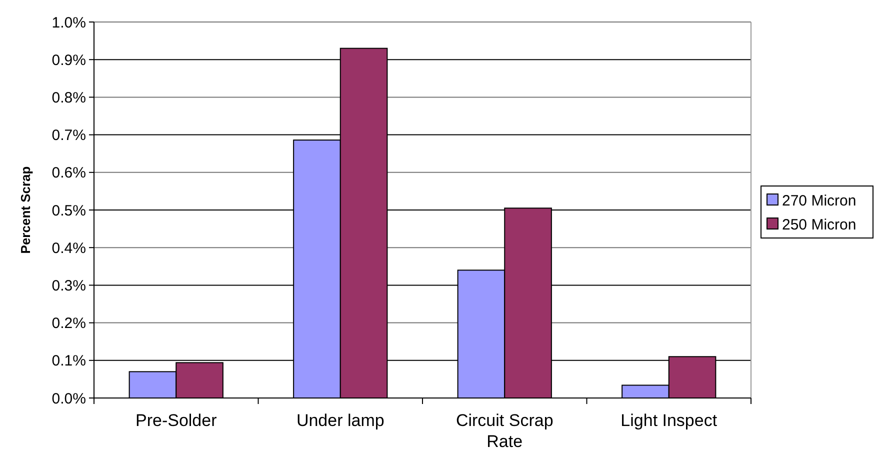 The image size is (889, 476). I want to click on x-tick-label: Under lamp, so click(340, 420).